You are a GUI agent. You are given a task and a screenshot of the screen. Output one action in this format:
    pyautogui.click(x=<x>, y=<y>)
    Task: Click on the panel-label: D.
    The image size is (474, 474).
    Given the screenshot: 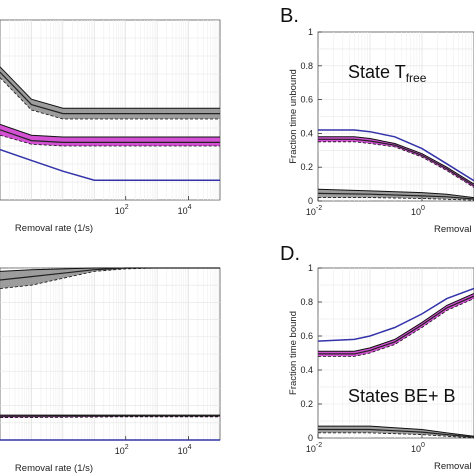 What is the action you would take?
    pyautogui.click(x=290, y=254)
    